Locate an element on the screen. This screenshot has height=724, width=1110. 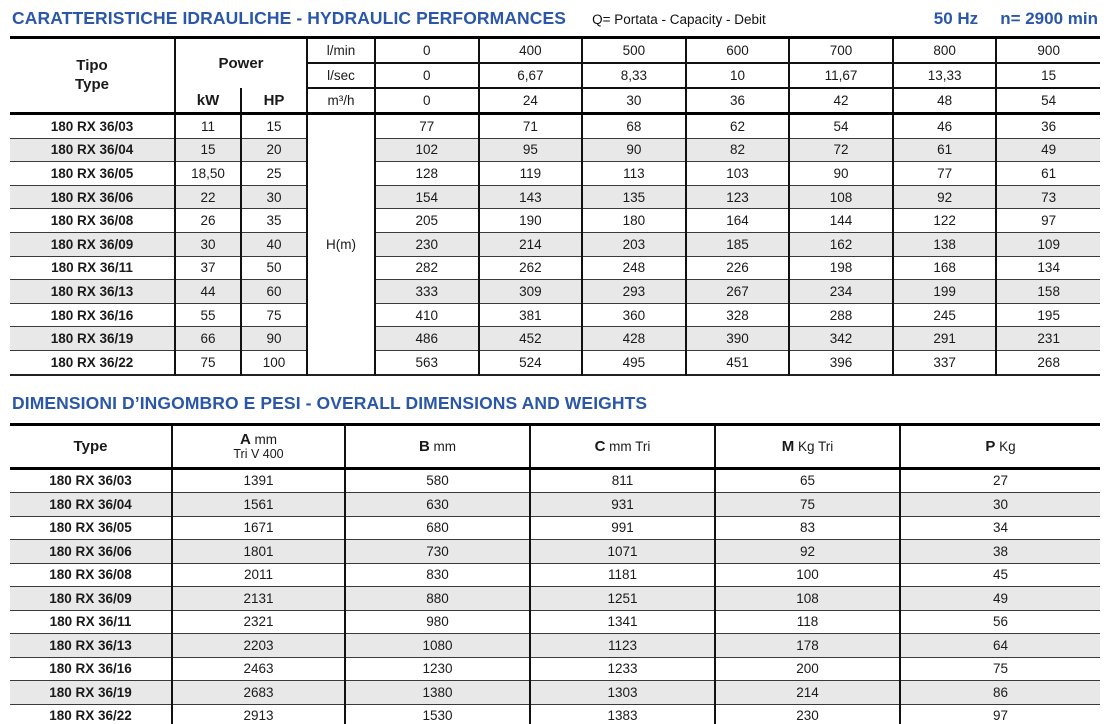
dim-c-cell: 1181 is located at coordinates (622, 575).